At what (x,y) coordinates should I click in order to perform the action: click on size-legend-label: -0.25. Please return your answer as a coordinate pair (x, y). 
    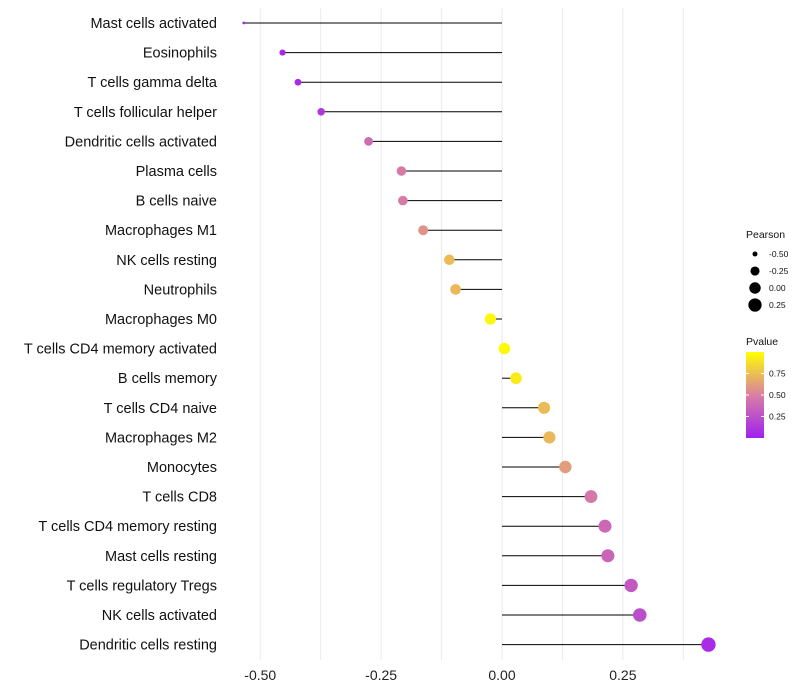
    Looking at the image, I should click on (779, 271).